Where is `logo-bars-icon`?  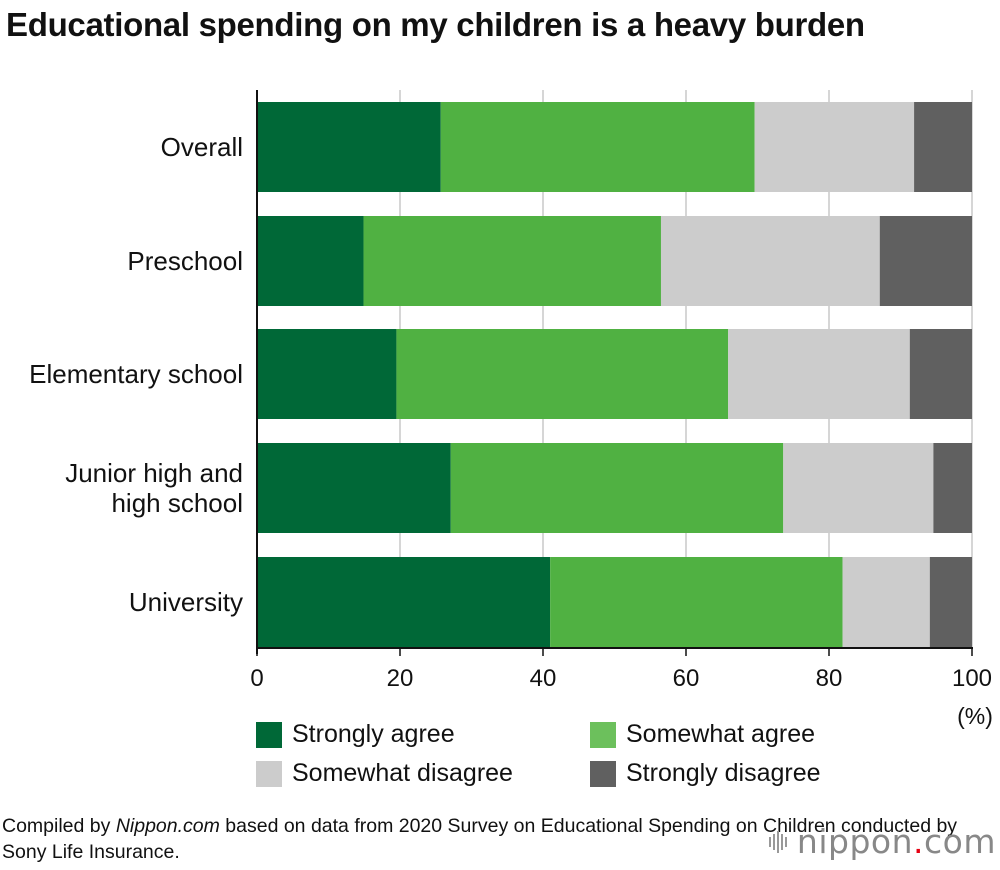 logo-bars-icon is located at coordinates (778, 841).